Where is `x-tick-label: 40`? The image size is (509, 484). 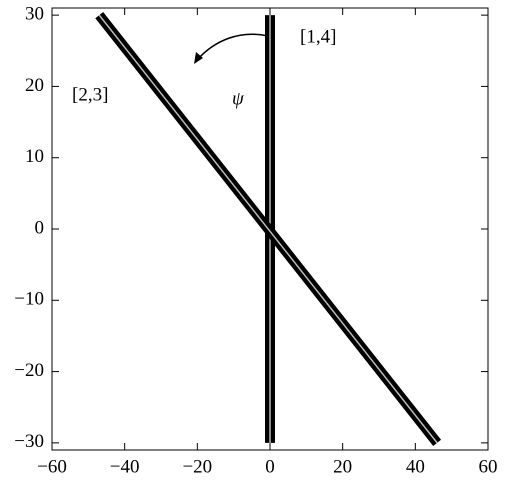 x-tick-label: 40 is located at coordinates (415, 466).